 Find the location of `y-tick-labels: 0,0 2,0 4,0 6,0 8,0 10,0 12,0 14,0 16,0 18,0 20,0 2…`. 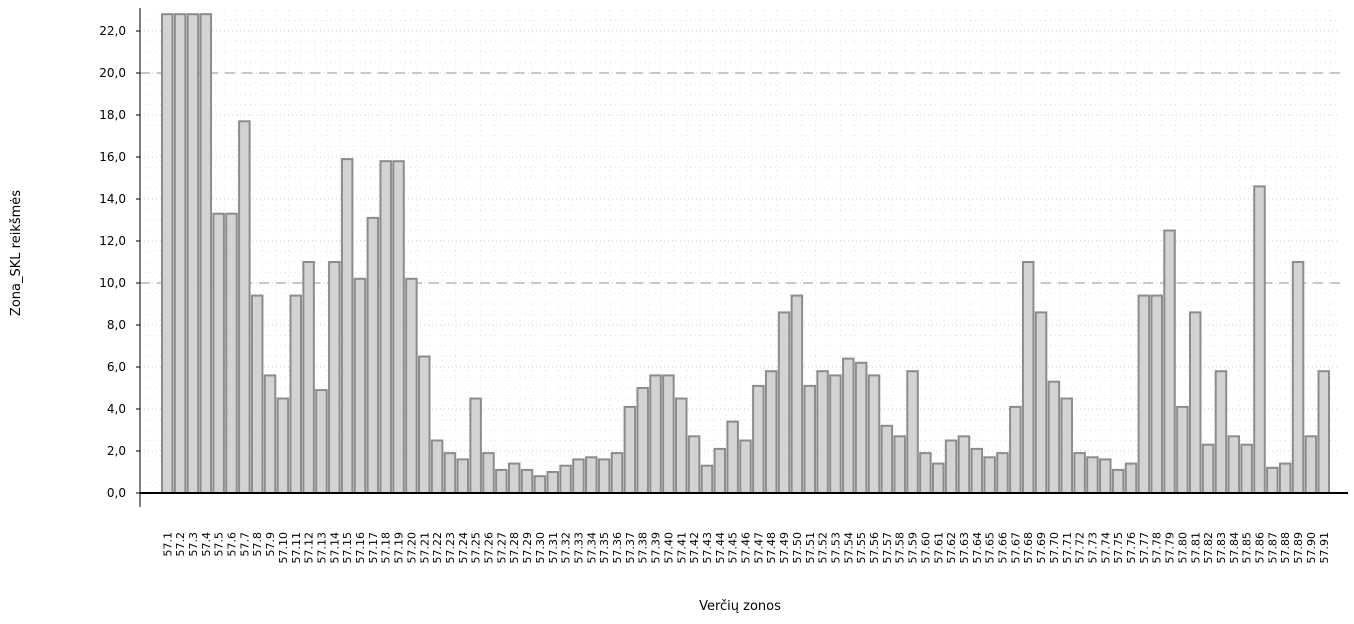

y-tick-labels: 0,0 2,0 4,0 6,0 8,0 10,0 12,0 14,0 16,0 18,0 20,0 2… is located at coordinates (112, 262).